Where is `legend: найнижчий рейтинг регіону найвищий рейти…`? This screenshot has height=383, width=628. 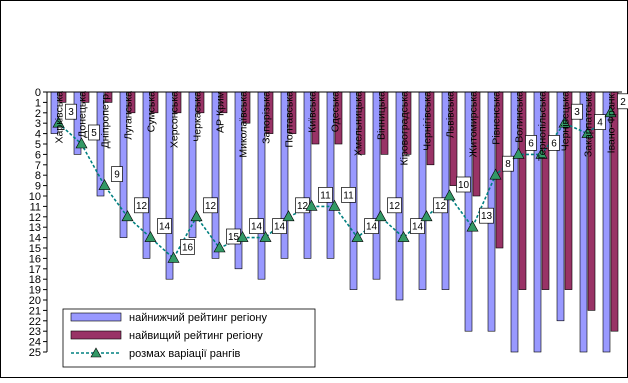
legend: найнижчий рейтинг регіону найвищий рейти… is located at coordinates (189, 338).